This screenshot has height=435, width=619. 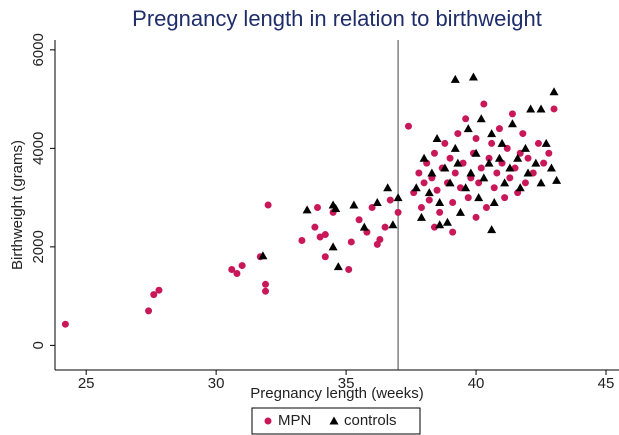 I want to click on y-tick-label: 6000, so click(x=38, y=49).